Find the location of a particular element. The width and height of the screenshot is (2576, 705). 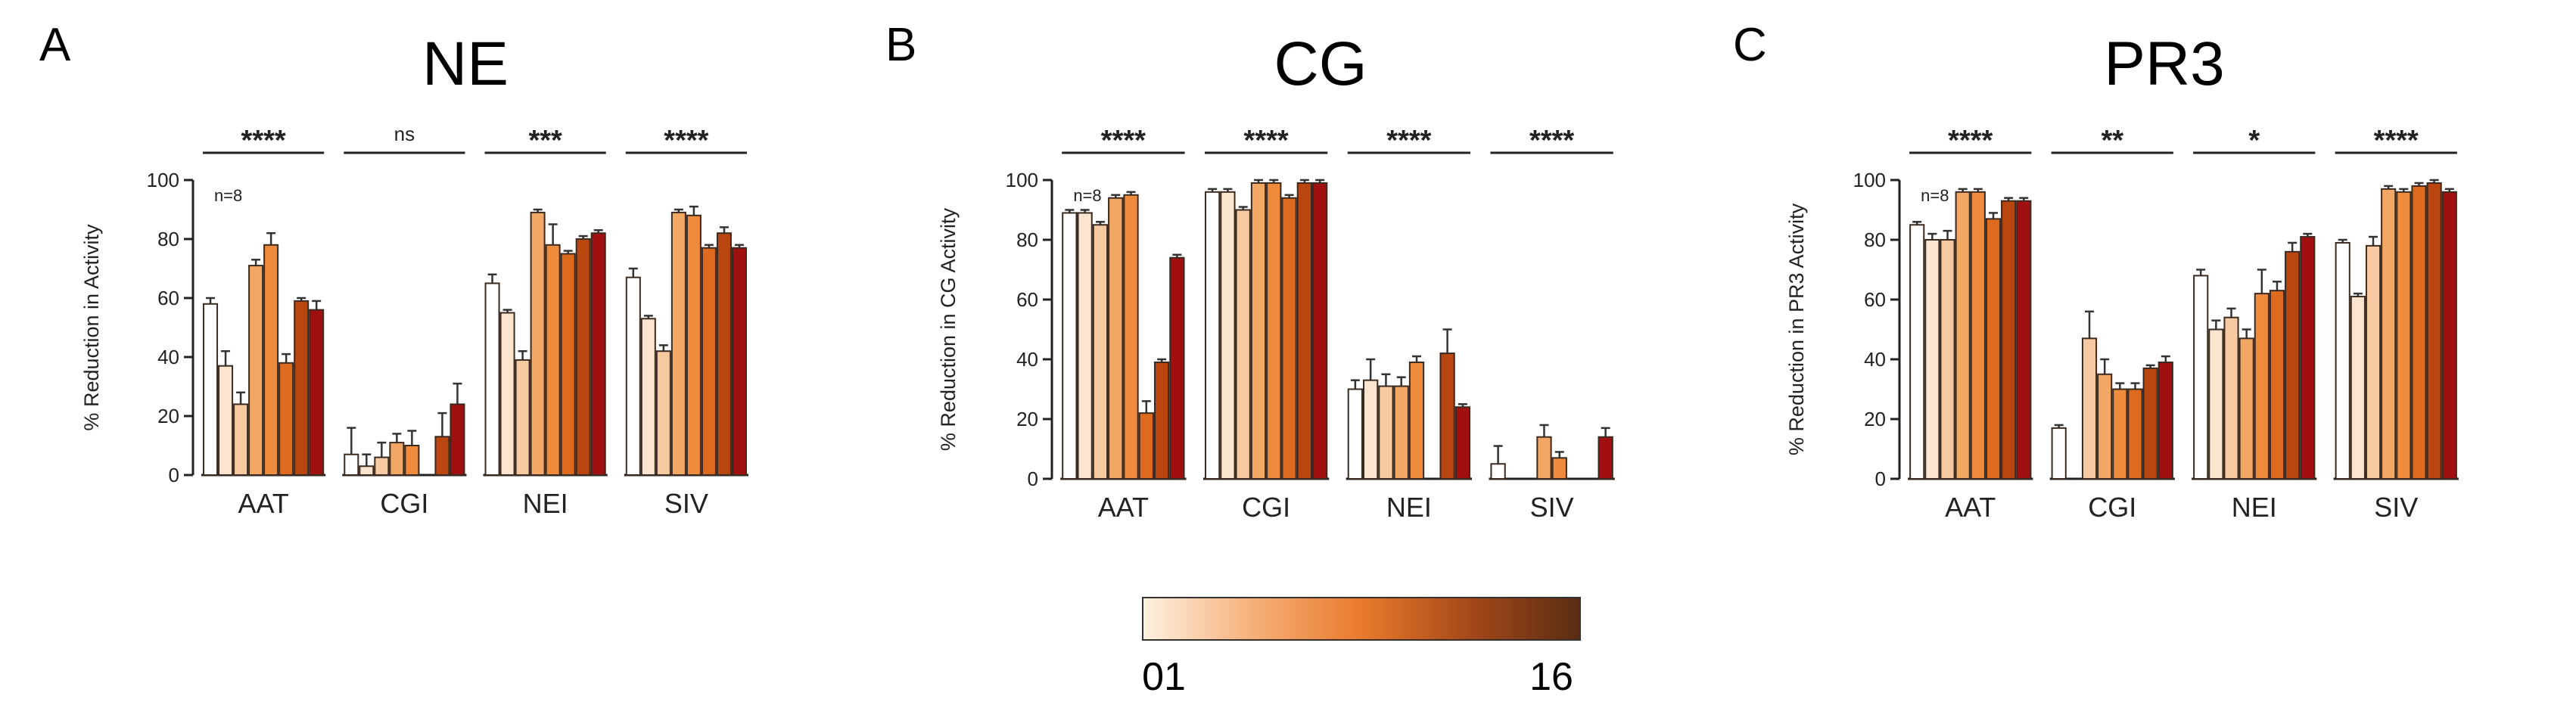

panel-title-ne: NE is located at coordinates (465, 64).